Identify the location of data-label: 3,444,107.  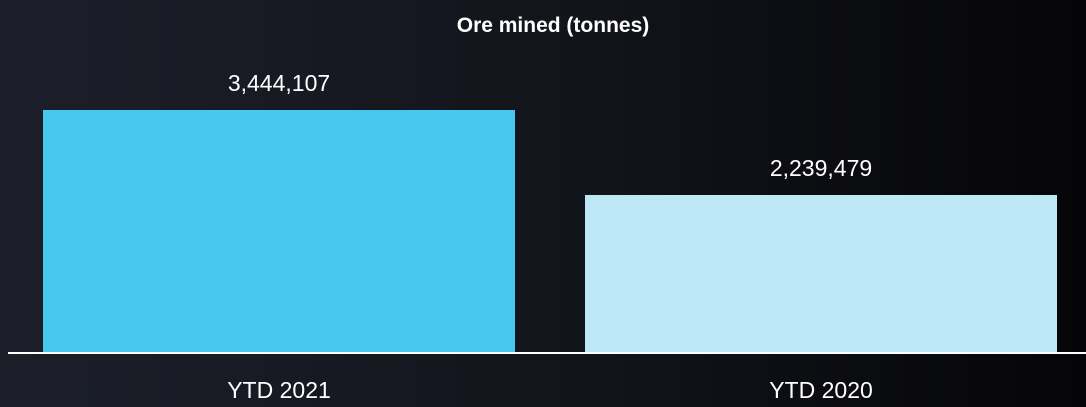
(279, 83).